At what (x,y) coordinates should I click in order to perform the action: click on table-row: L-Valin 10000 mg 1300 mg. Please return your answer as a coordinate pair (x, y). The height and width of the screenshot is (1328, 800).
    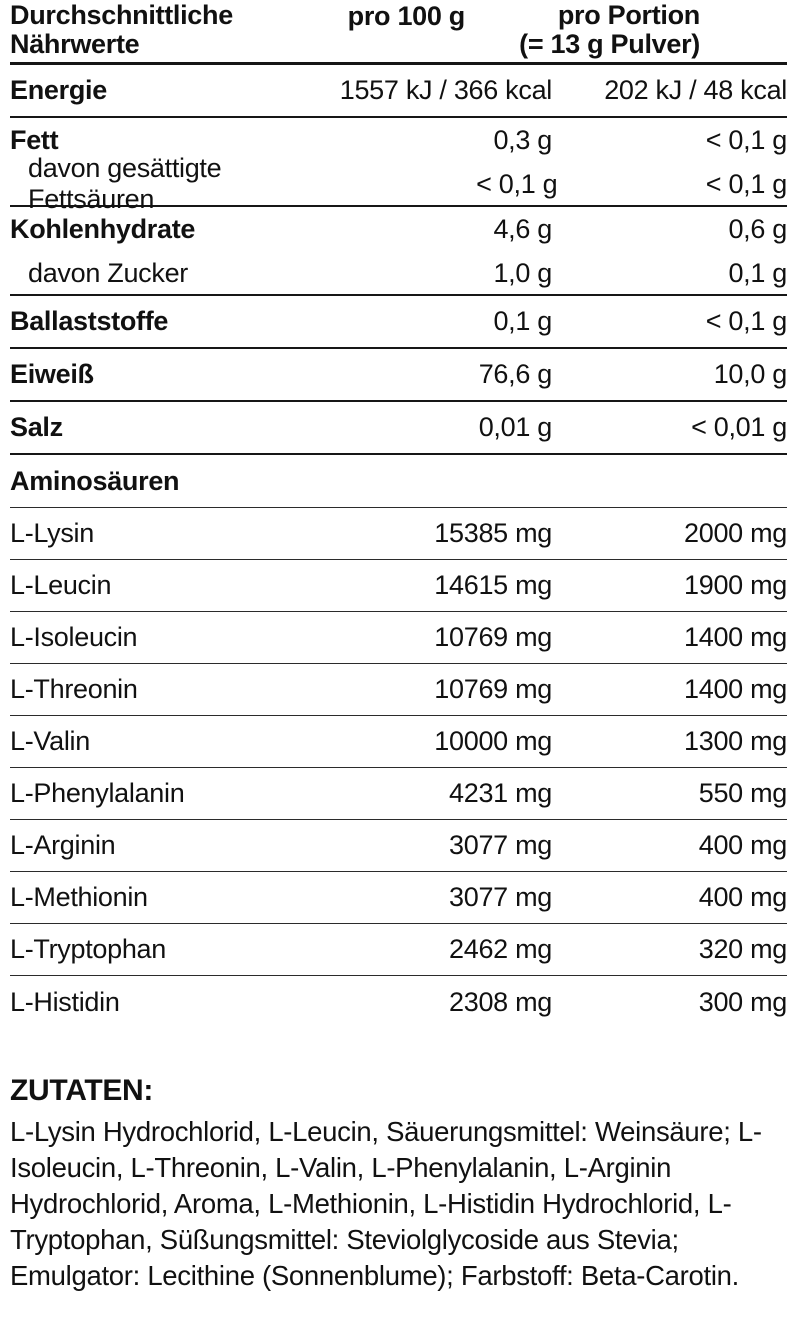
    Looking at the image, I should click on (398, 742).